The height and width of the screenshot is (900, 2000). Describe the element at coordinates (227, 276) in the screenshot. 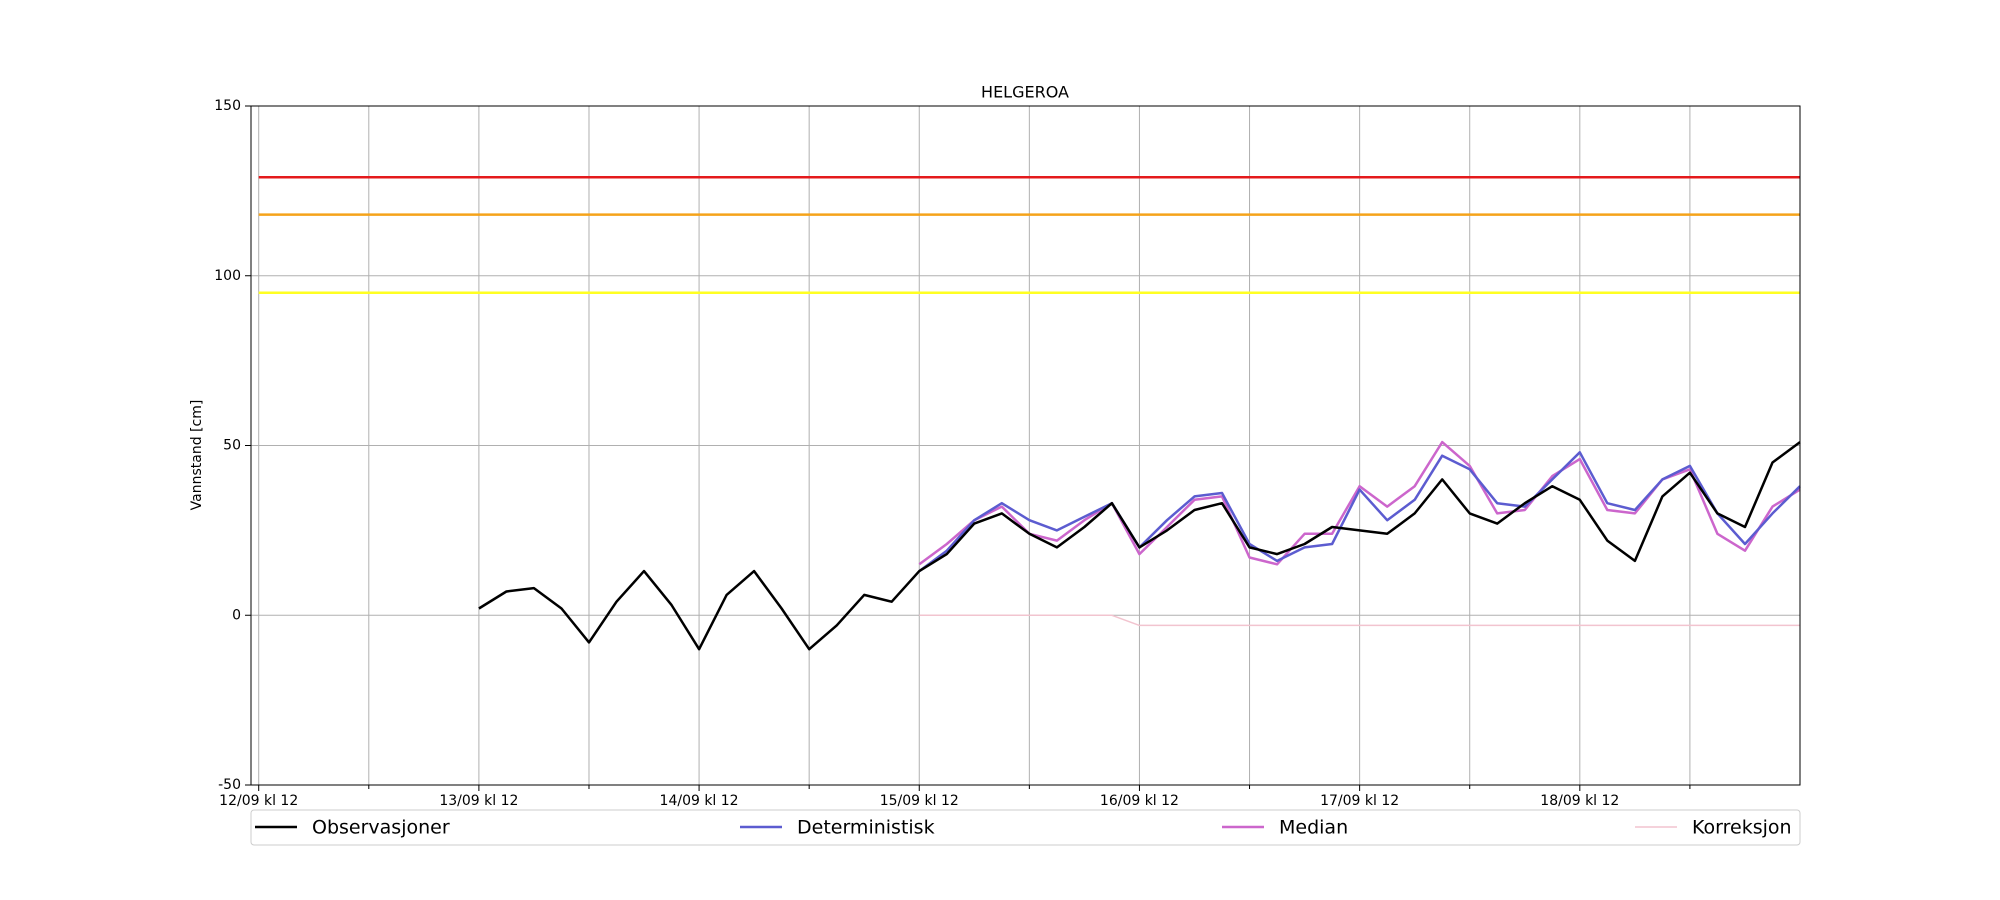

I see `y-tick-label: 100` at that location.